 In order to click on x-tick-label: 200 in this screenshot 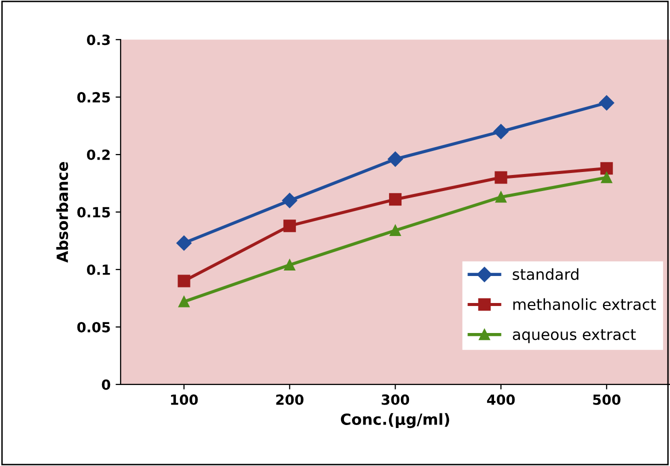, I will do `click(290, 399)`.